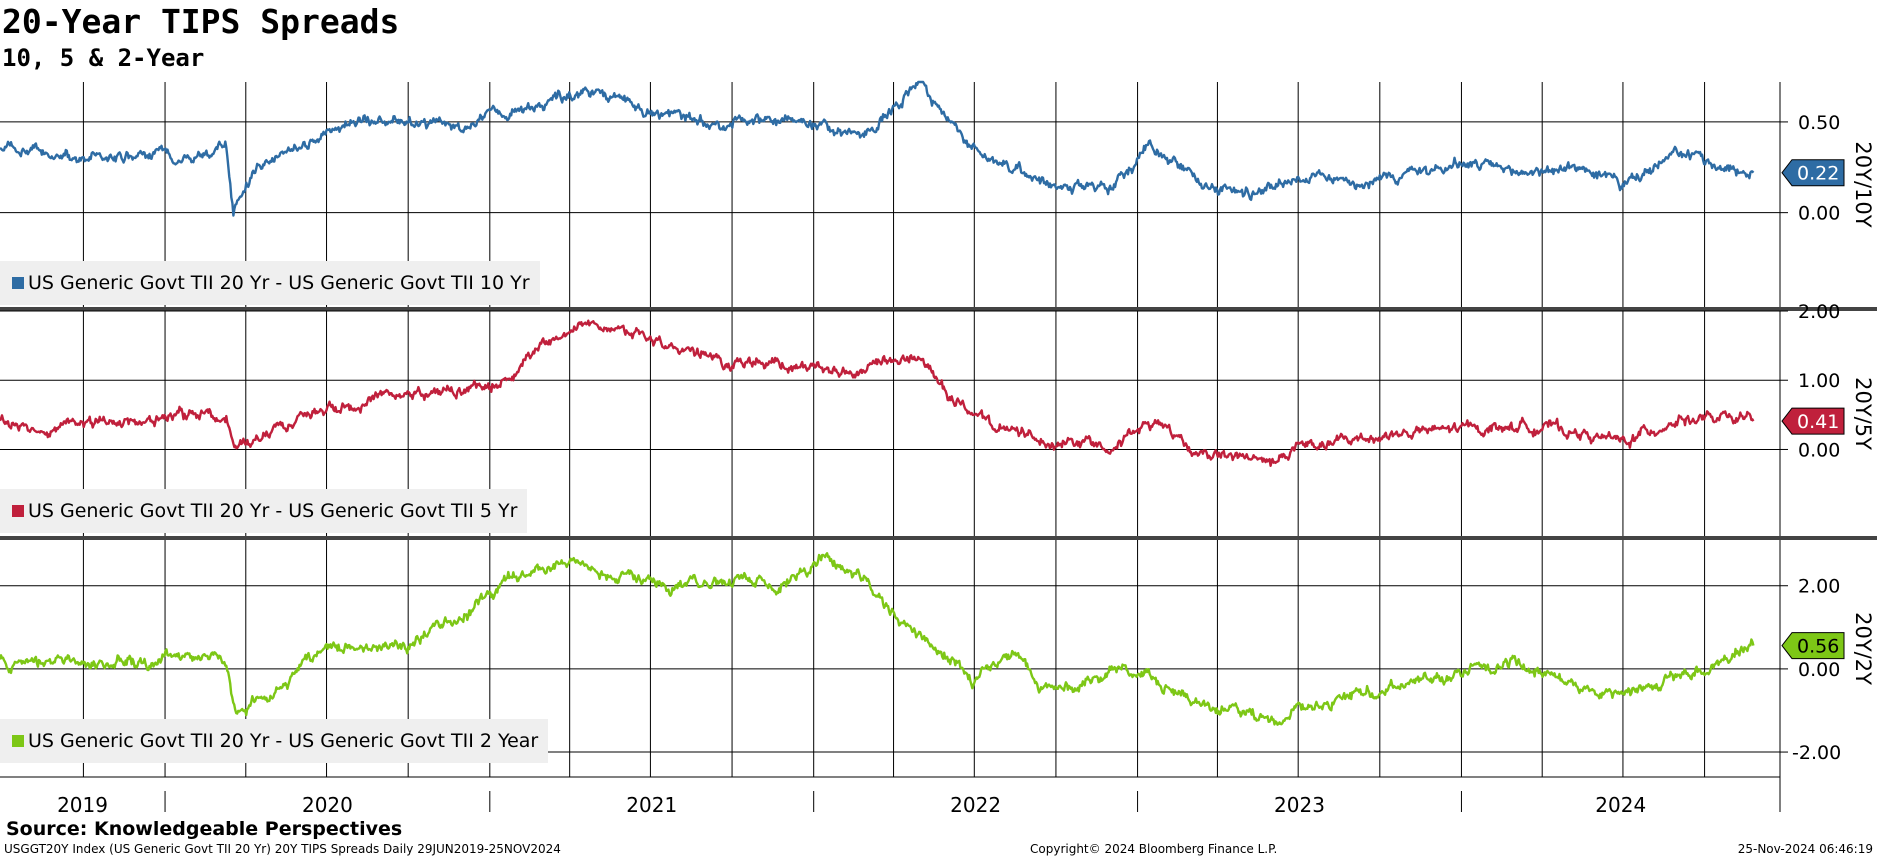  Describe the element at coordinates (204, 829) in the screenshot. I see `source-note: Source: Knowledgeable Perspectives` at that location.